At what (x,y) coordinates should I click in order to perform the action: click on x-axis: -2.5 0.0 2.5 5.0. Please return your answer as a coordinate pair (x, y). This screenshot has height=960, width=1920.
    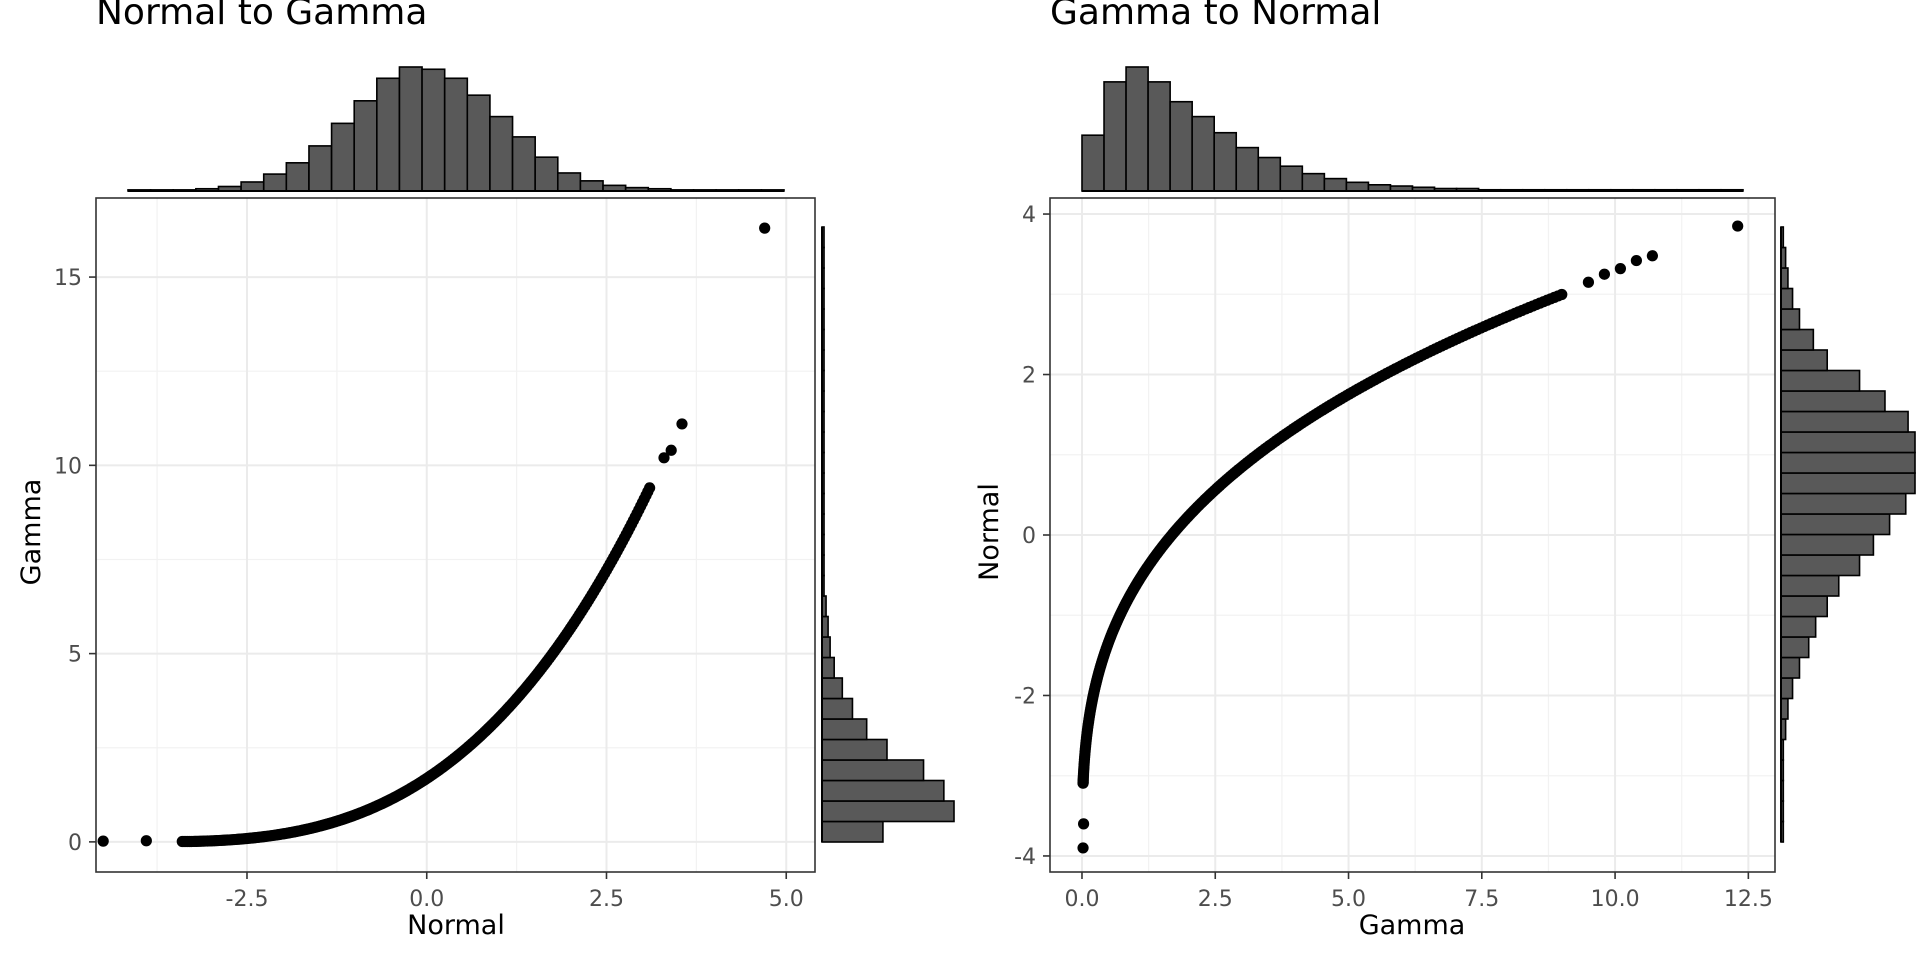
    Looking at the image, I should click on (515, 892).